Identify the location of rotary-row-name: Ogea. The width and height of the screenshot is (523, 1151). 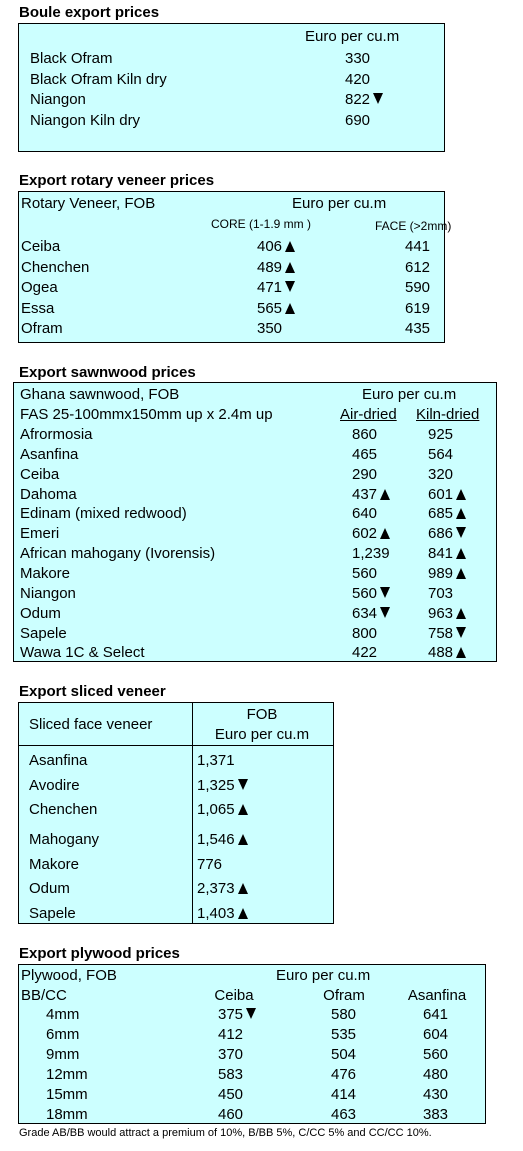
(39, 287).